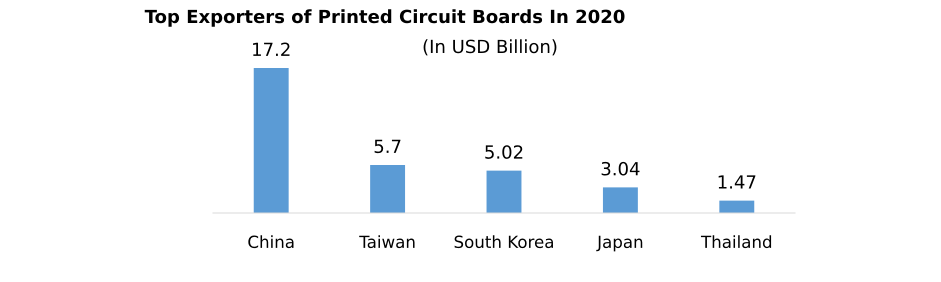 The width and height of the screenshot is (941, 282). I want to click on x-tick-label: Thailand, so click(736, 241).